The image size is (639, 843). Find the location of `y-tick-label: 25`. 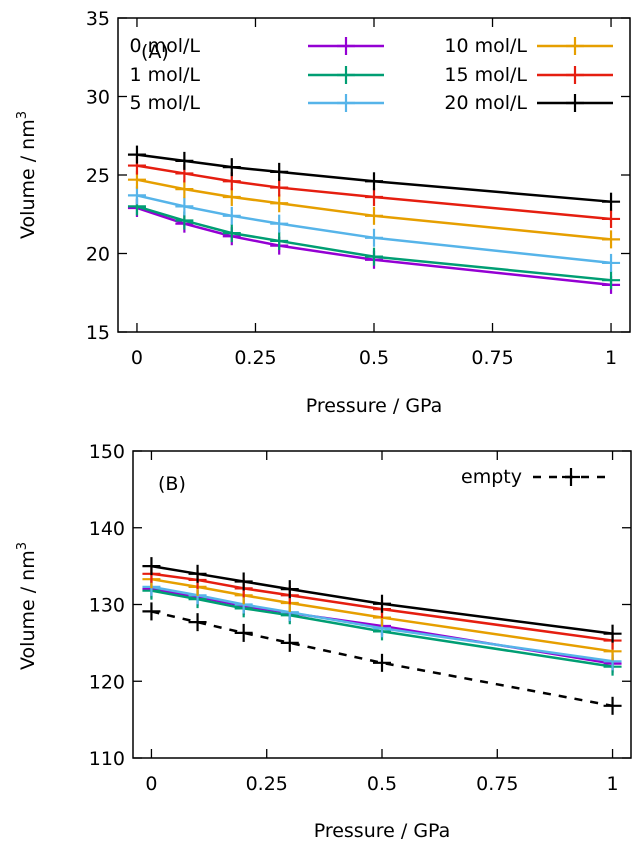

y-tick-label: 25 is located at coordinates (98, 176).